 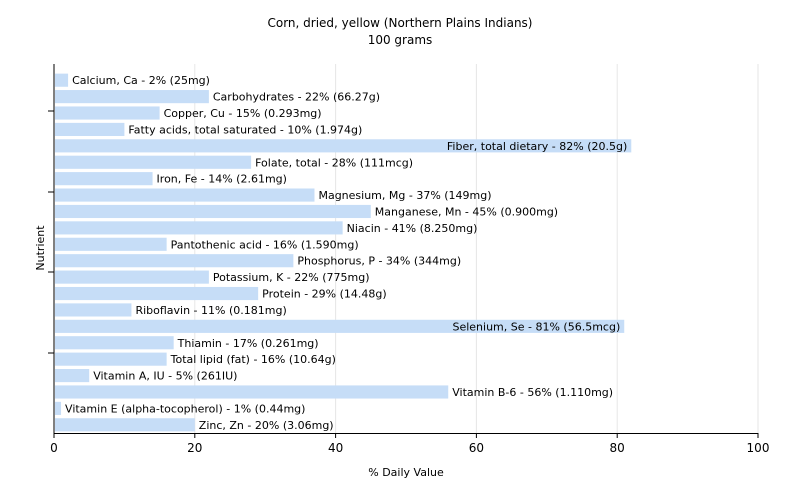 What do you see at coordinates (266, 425) in the screenshot?
I see `bar-label: Zinc, Zn - 20% (3.06mg)` at bounding box center [266, 425].